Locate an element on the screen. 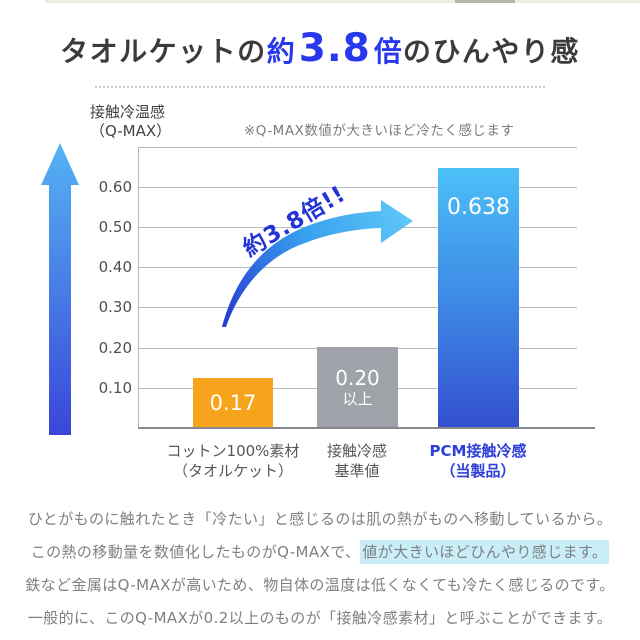 This screenshot has height=640, width=640. bar-cotton-value: 0.17 is located at coordinates (233, 403).